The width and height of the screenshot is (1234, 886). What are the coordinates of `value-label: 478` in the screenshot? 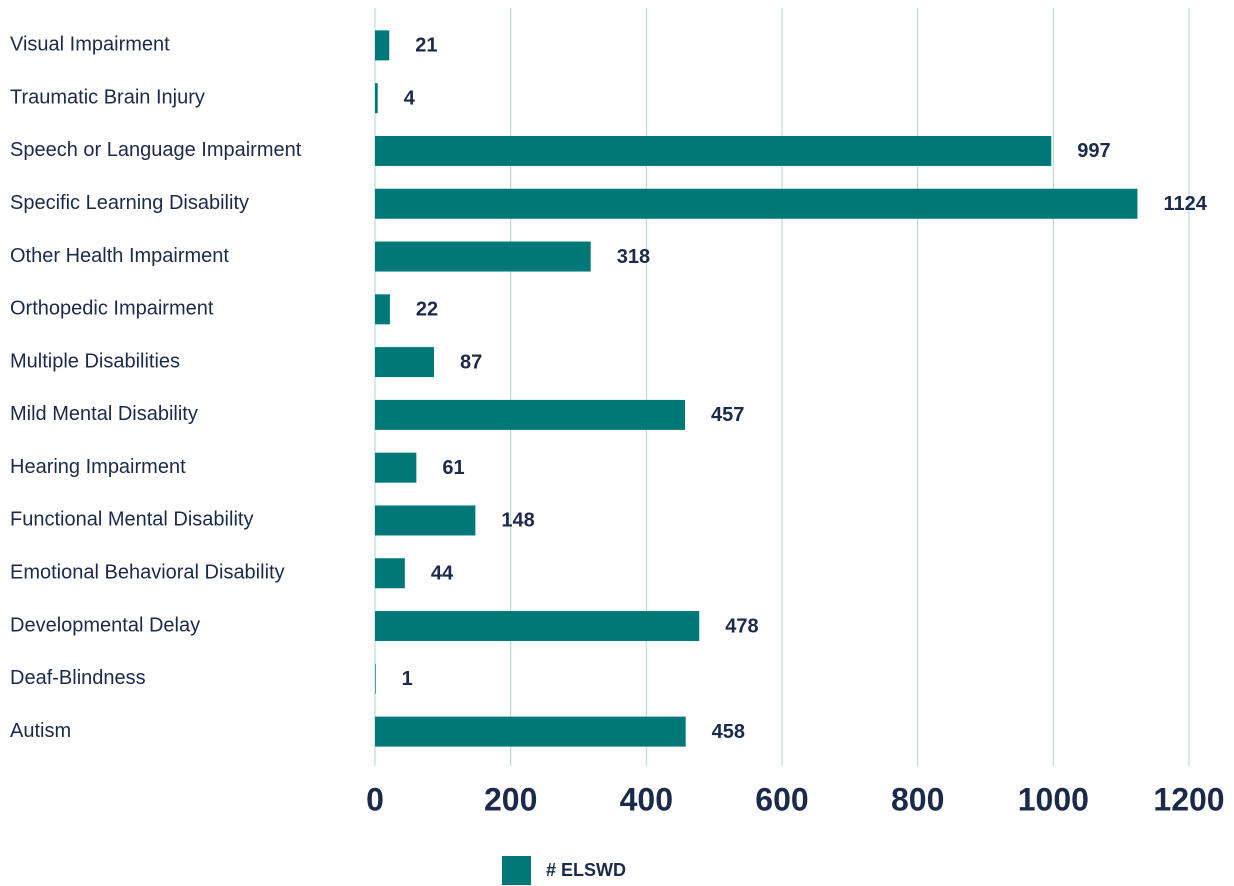 It's located at (741, 626).